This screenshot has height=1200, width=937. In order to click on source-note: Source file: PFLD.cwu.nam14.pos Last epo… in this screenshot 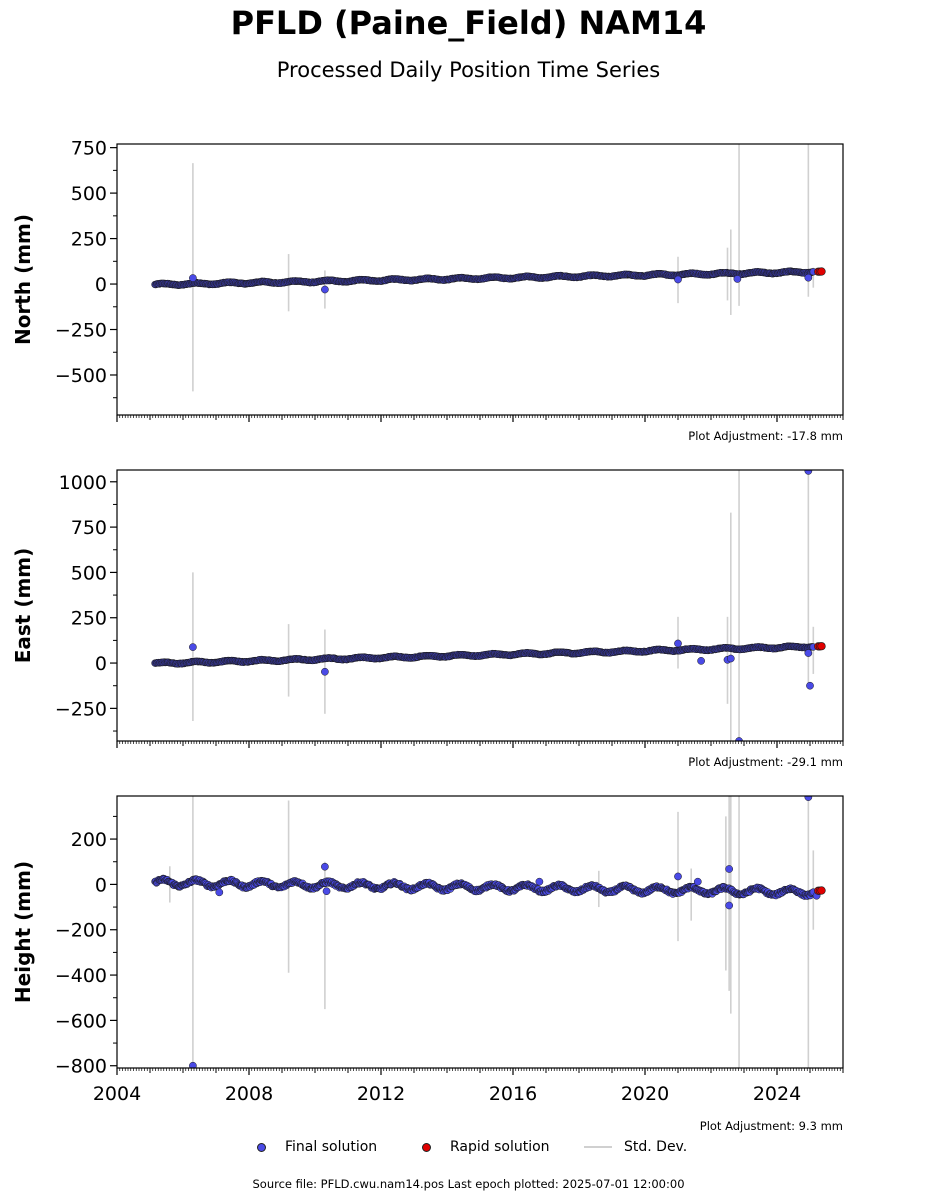, I will do `click(468, 1184)`.